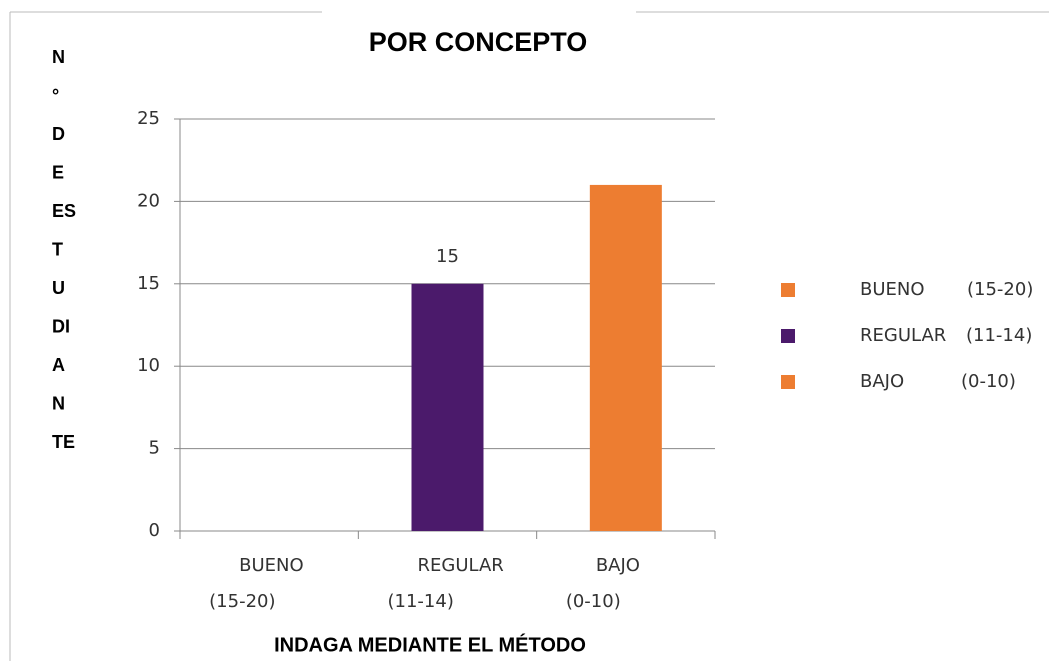  What do you see at coordinates (154, 448) in the screenshot?
I see `y-tick-label: 5` at bounding box center [154, 448].